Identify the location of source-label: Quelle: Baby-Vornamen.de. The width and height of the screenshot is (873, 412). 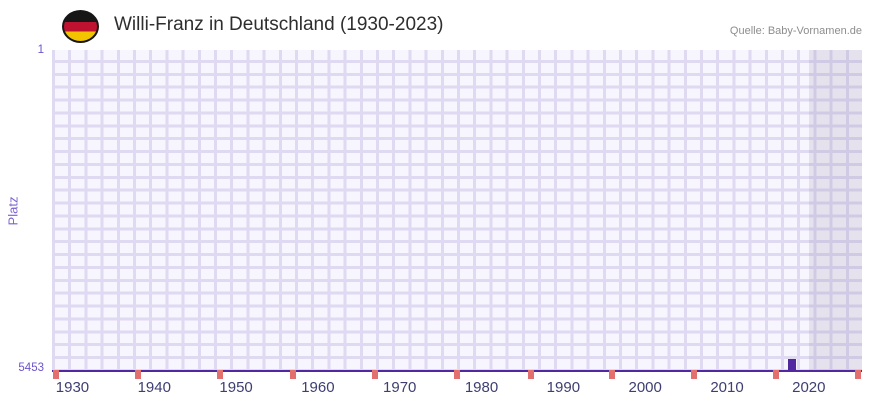
(795, 31).